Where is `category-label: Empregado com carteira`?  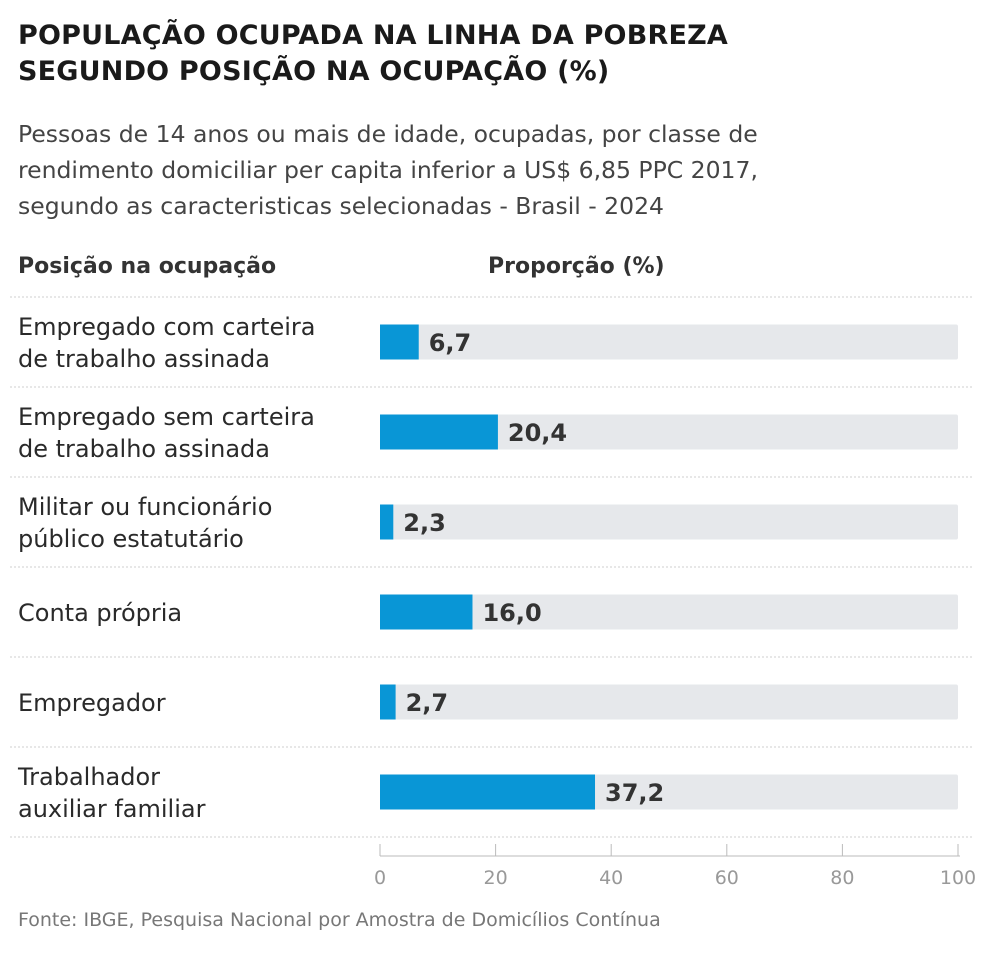 category-label: Empregado com carteira is located at coordinates (166, 327).